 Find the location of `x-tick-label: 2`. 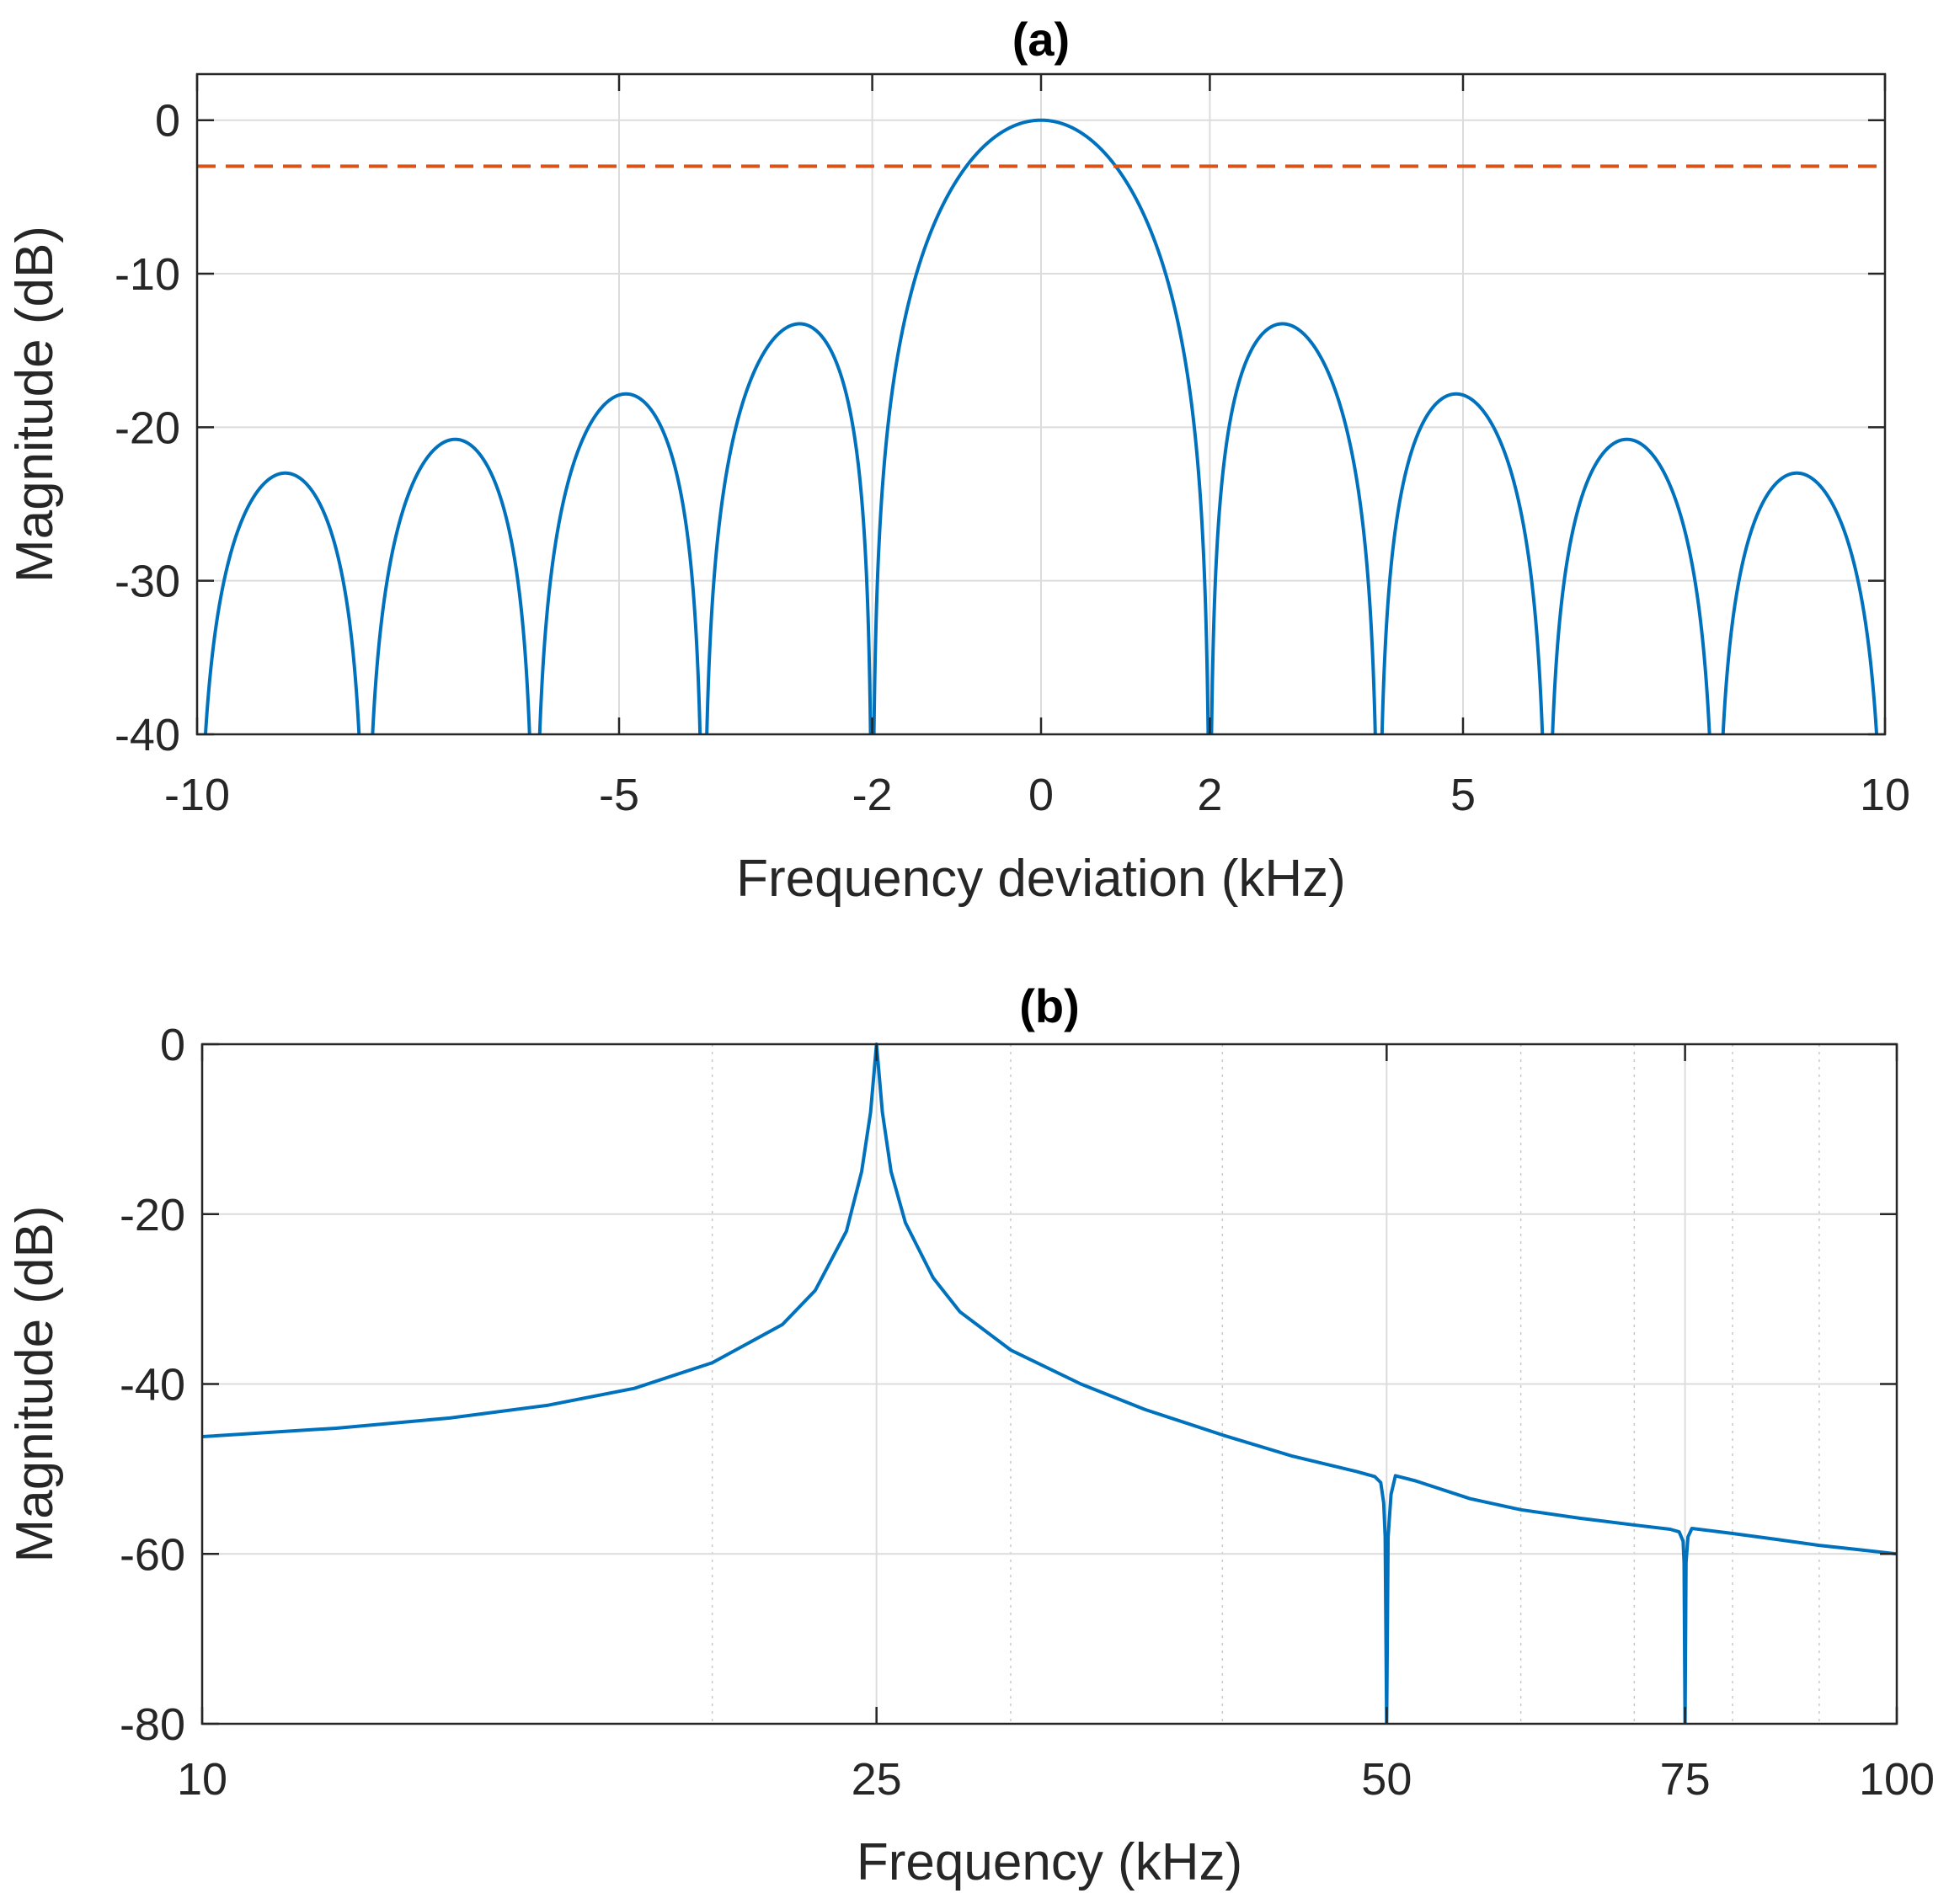

x-tick-label: 2 is located at coordinates (1209, 795).